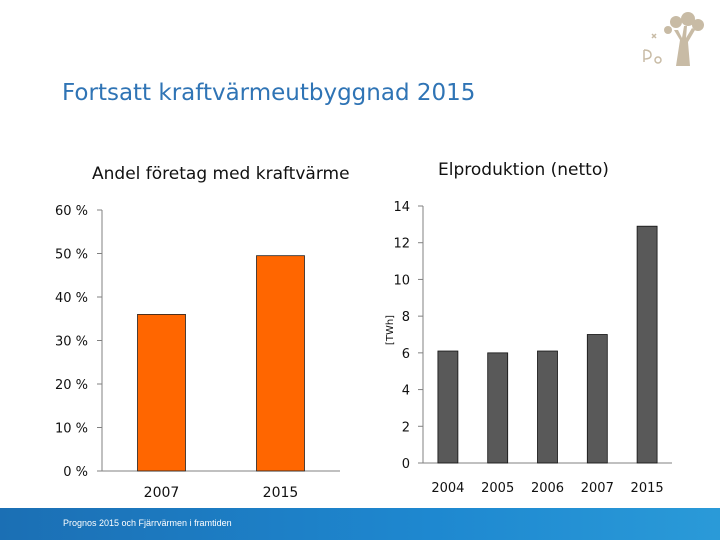  I want to click on y-tick-label: 10 %, so click(71, 429).